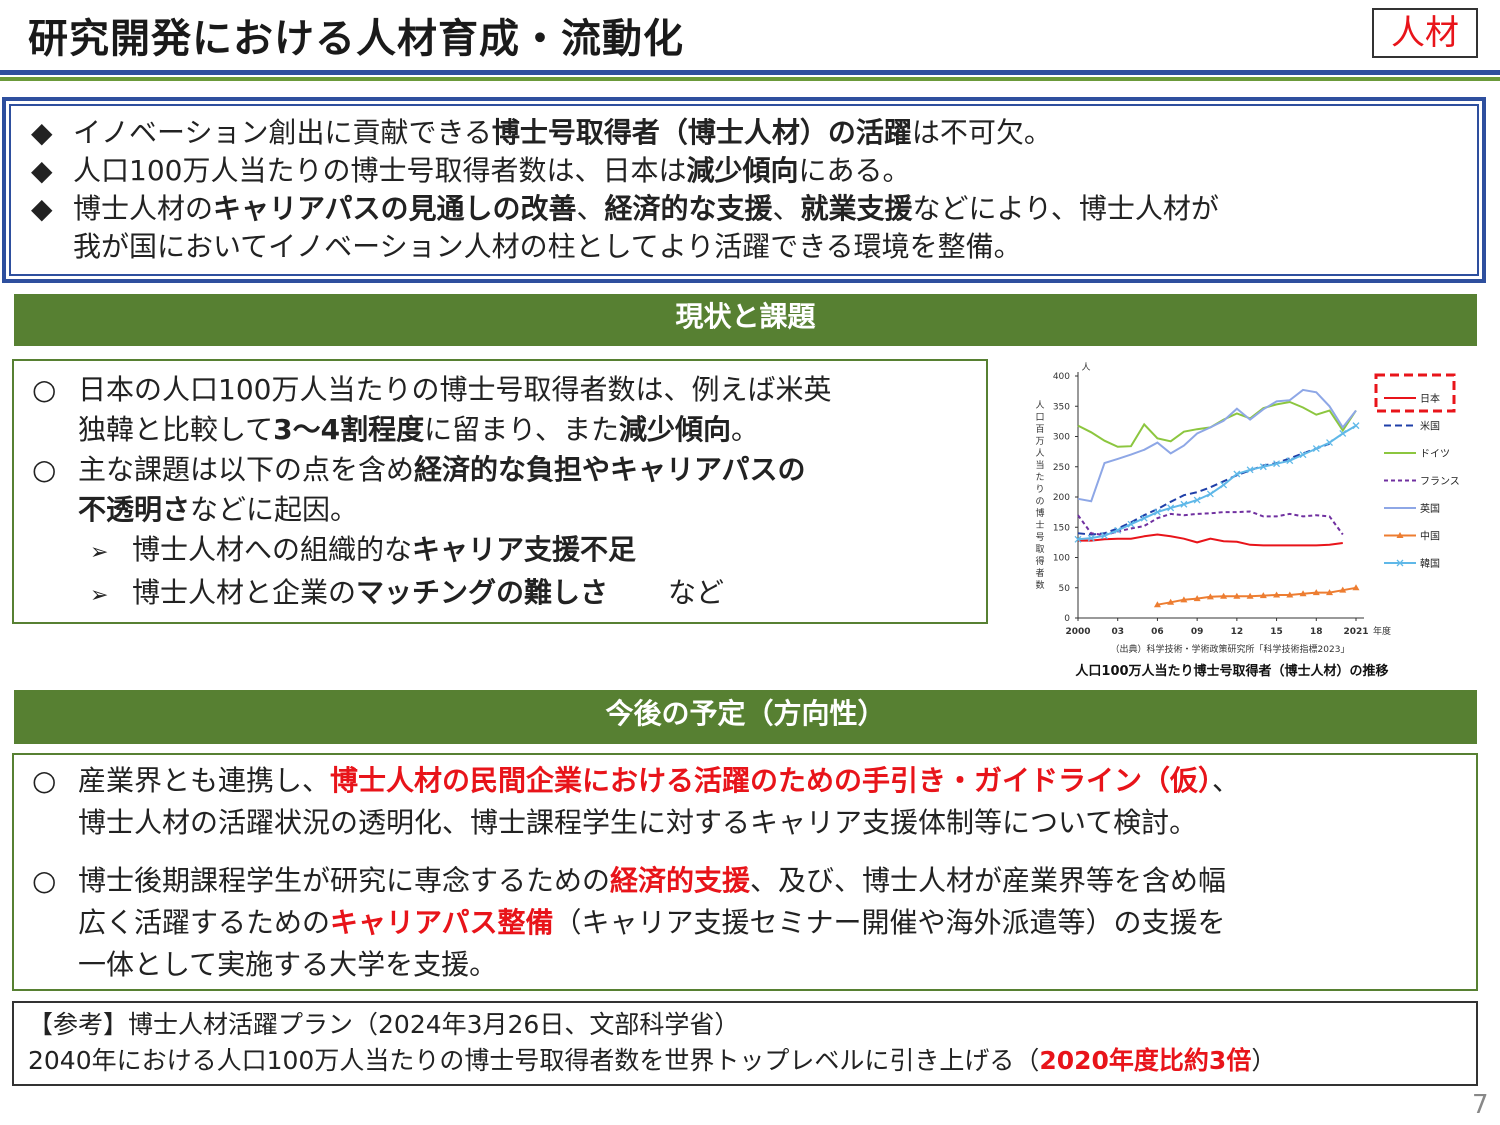 The width and height of the screenshot is (1500, 1125). Describe the element at coordinates (1430, 426) in the screenshot. I see `legend-label: 米国` at that location.